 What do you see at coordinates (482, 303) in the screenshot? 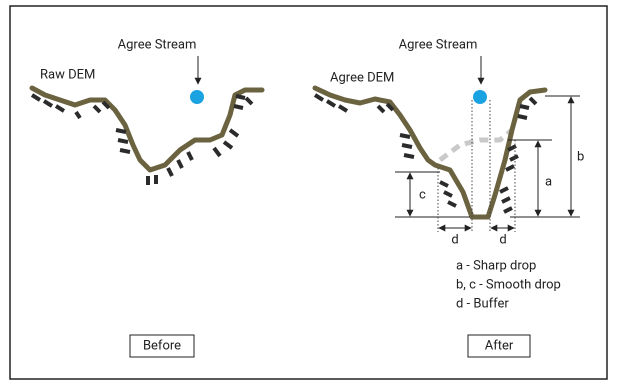
I see `legend-item: d - Buffer` at bounding box center [482, 303].